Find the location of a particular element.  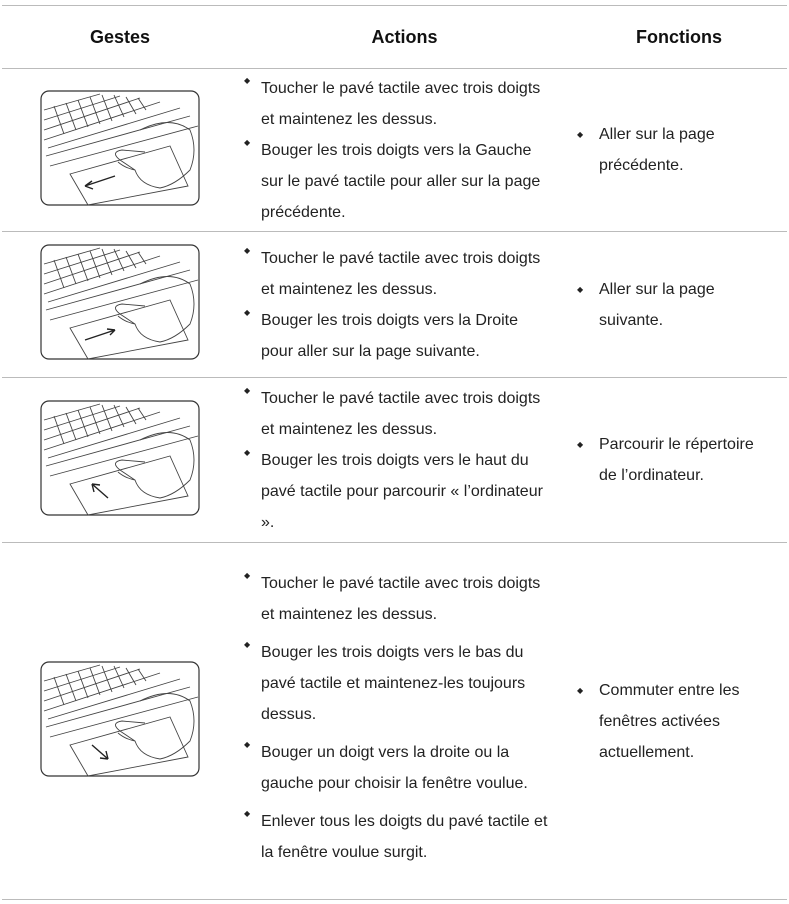

header: Fonctions is located at coordinates (679, 37).